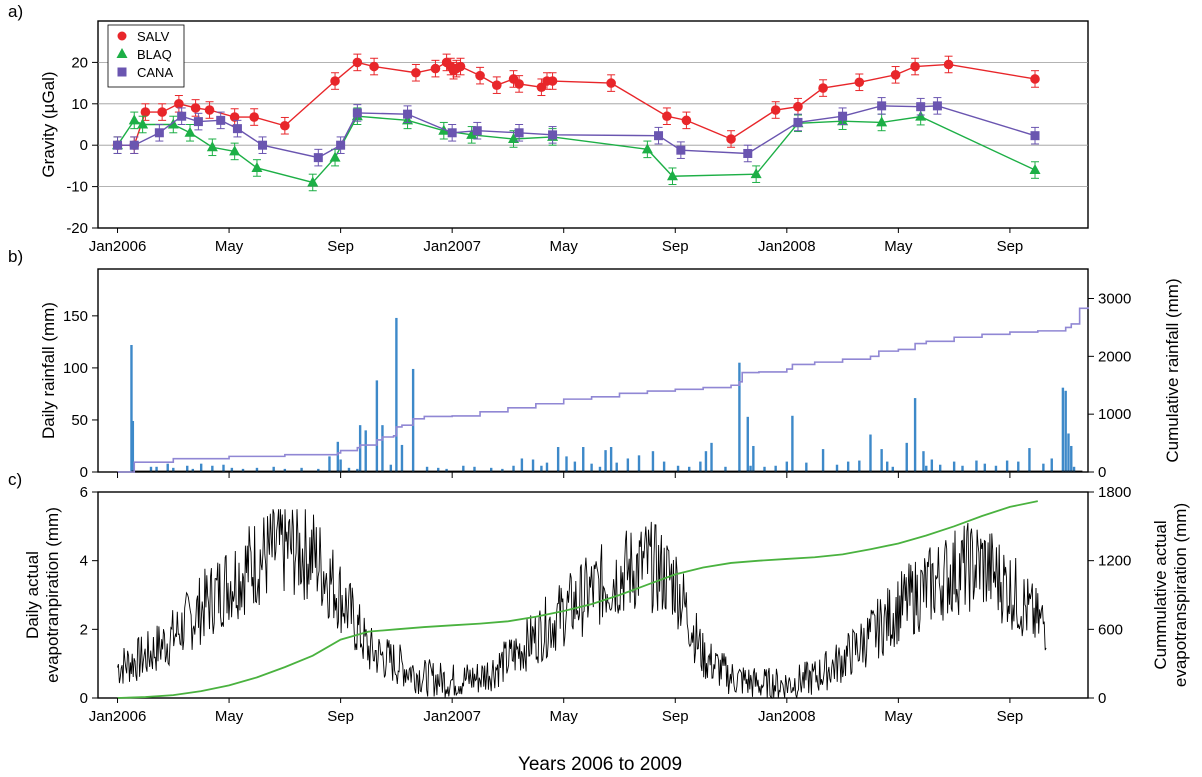 Image resolution: width=1202 pixels, height=777 pixels. I want to click on x-axis-label: Years 2006 to 2009, so click(600, 764).